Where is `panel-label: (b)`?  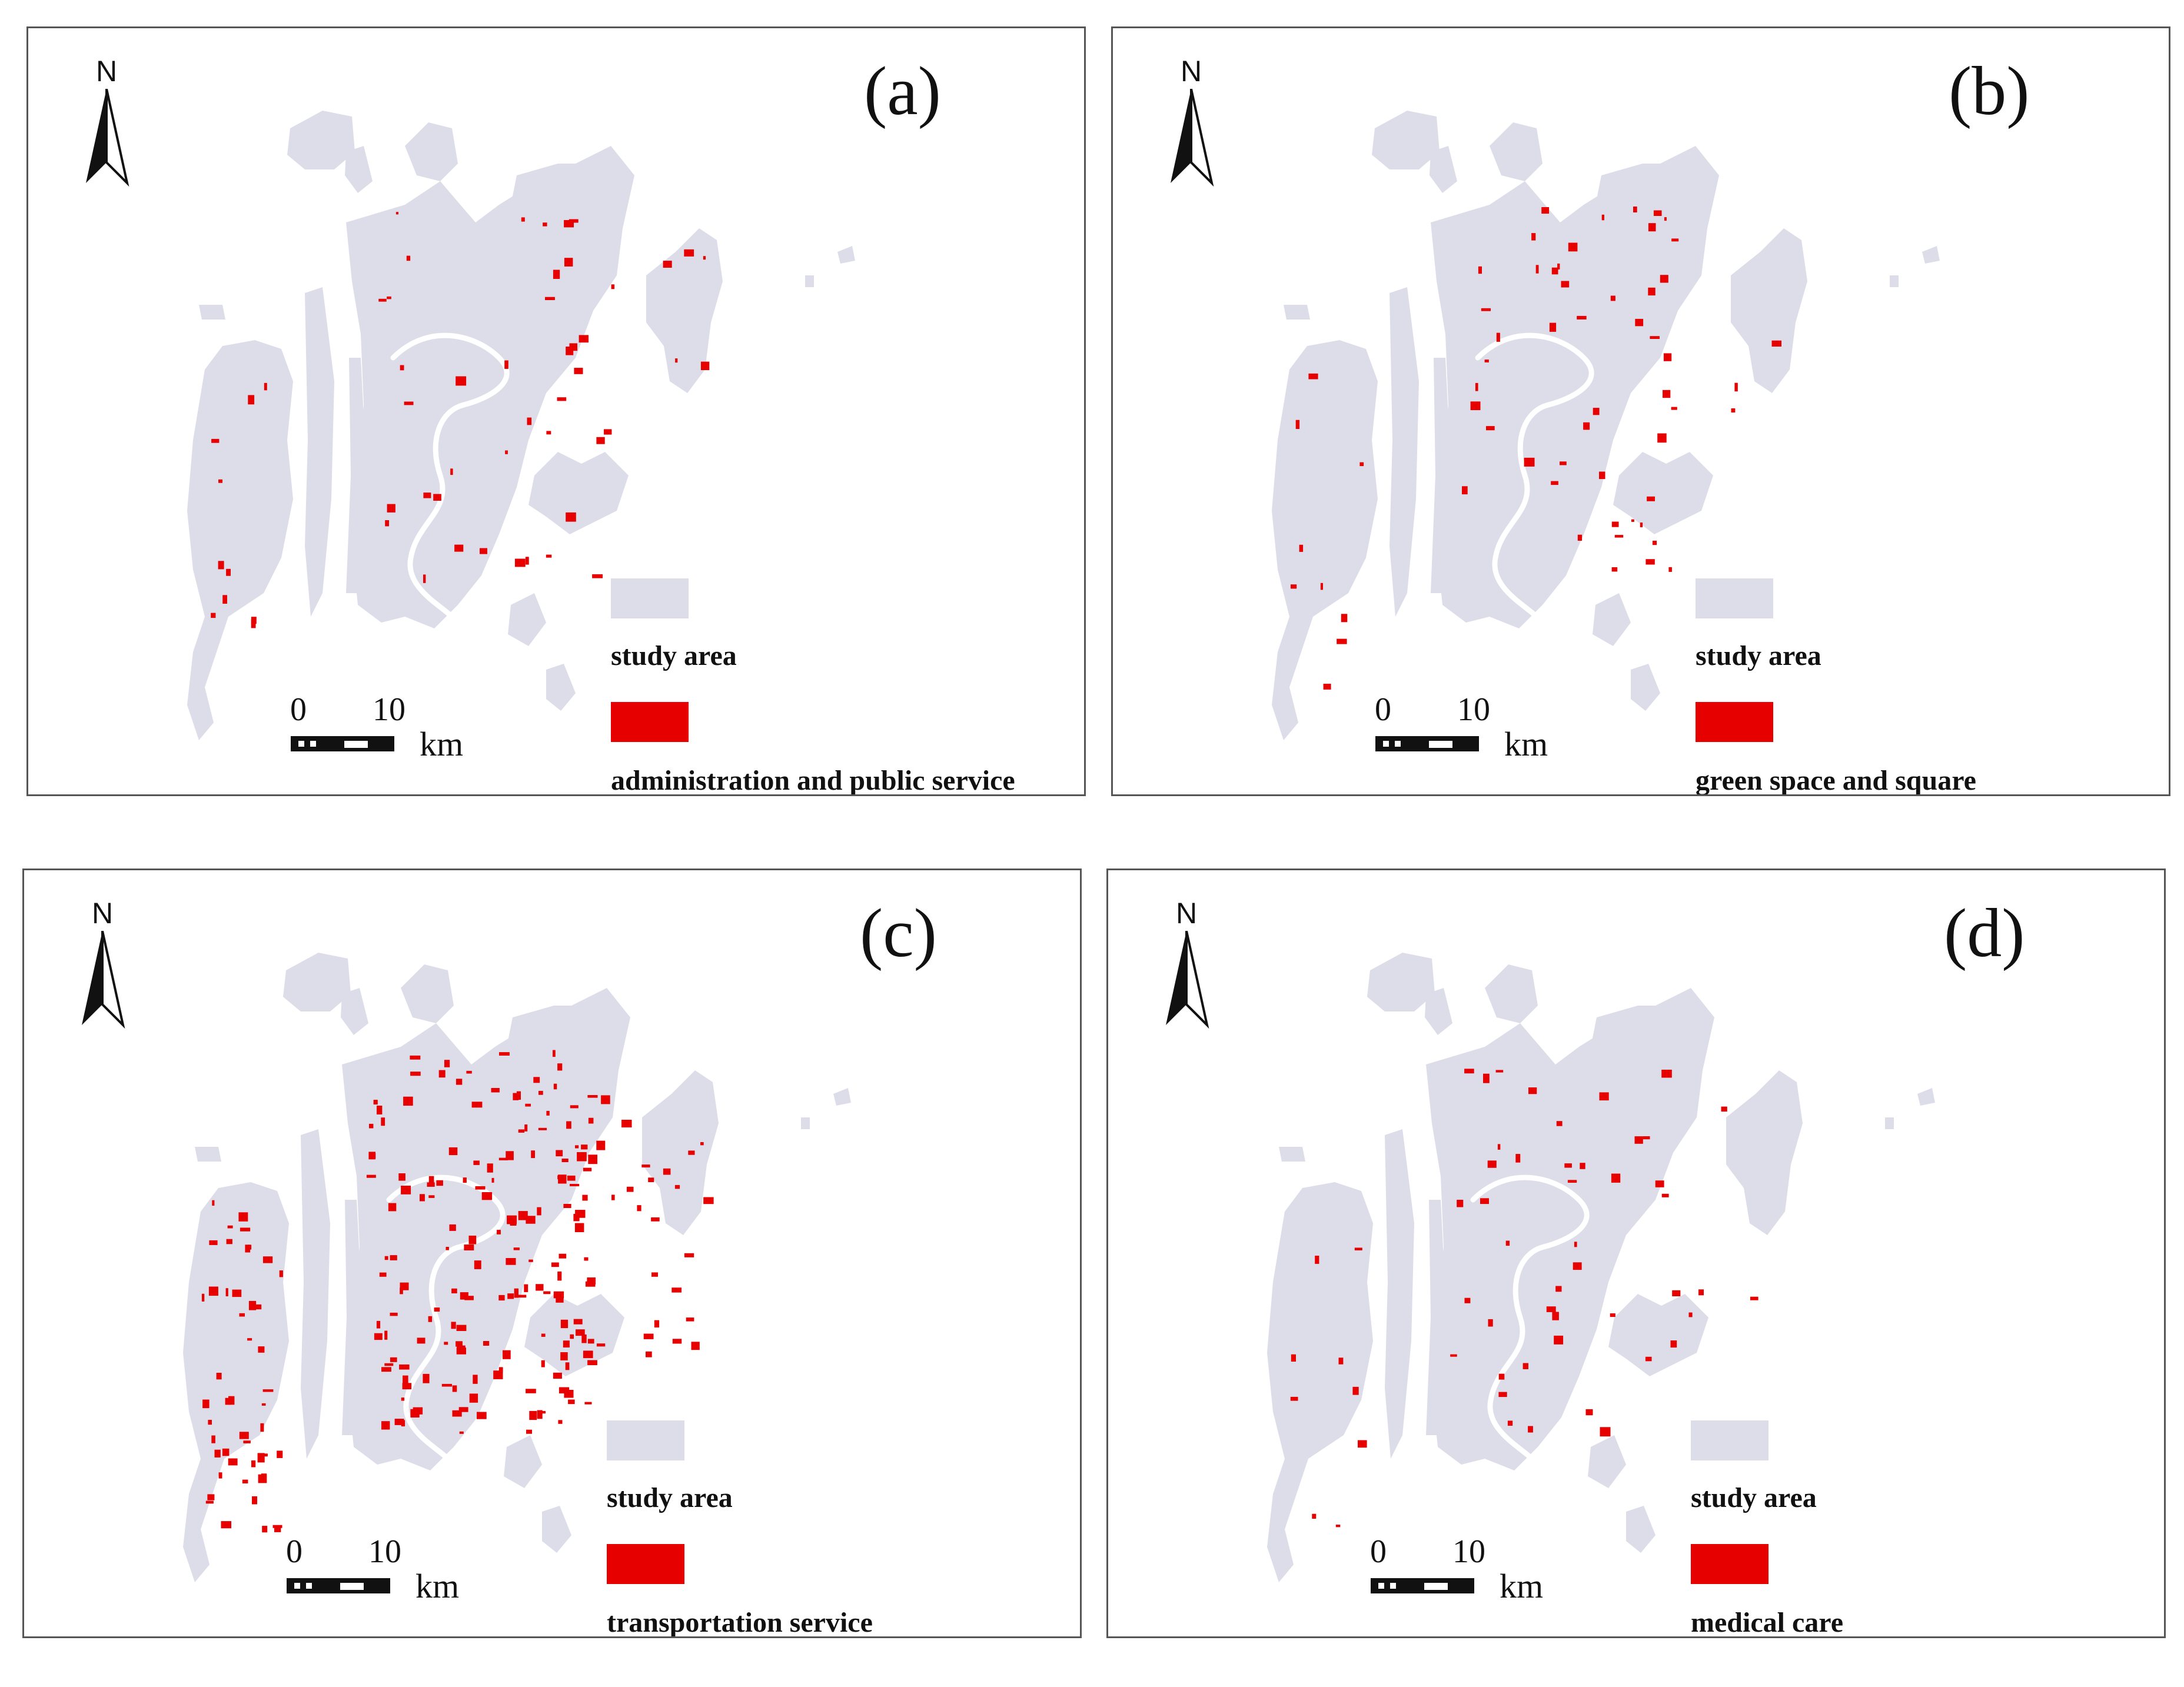 panel-label: (b) is located at coordinates (1989, 90).